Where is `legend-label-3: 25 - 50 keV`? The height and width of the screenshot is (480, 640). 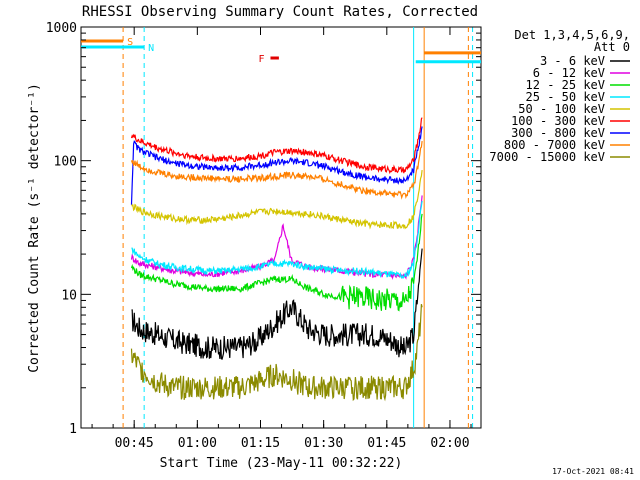 legend-label-3: 25 - 50 keV is located at coordinates (565, 97).